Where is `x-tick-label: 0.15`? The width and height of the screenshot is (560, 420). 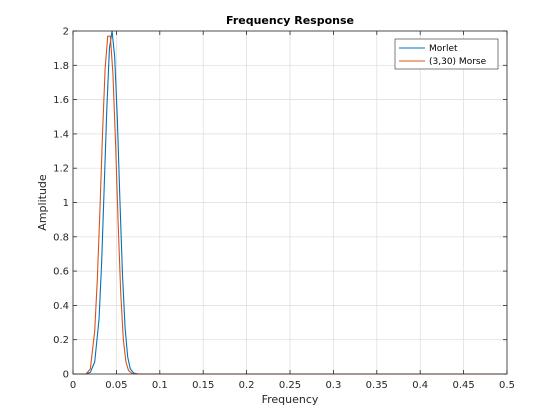 x-tick-label: 0.15 is located at coordinates (203, 385).